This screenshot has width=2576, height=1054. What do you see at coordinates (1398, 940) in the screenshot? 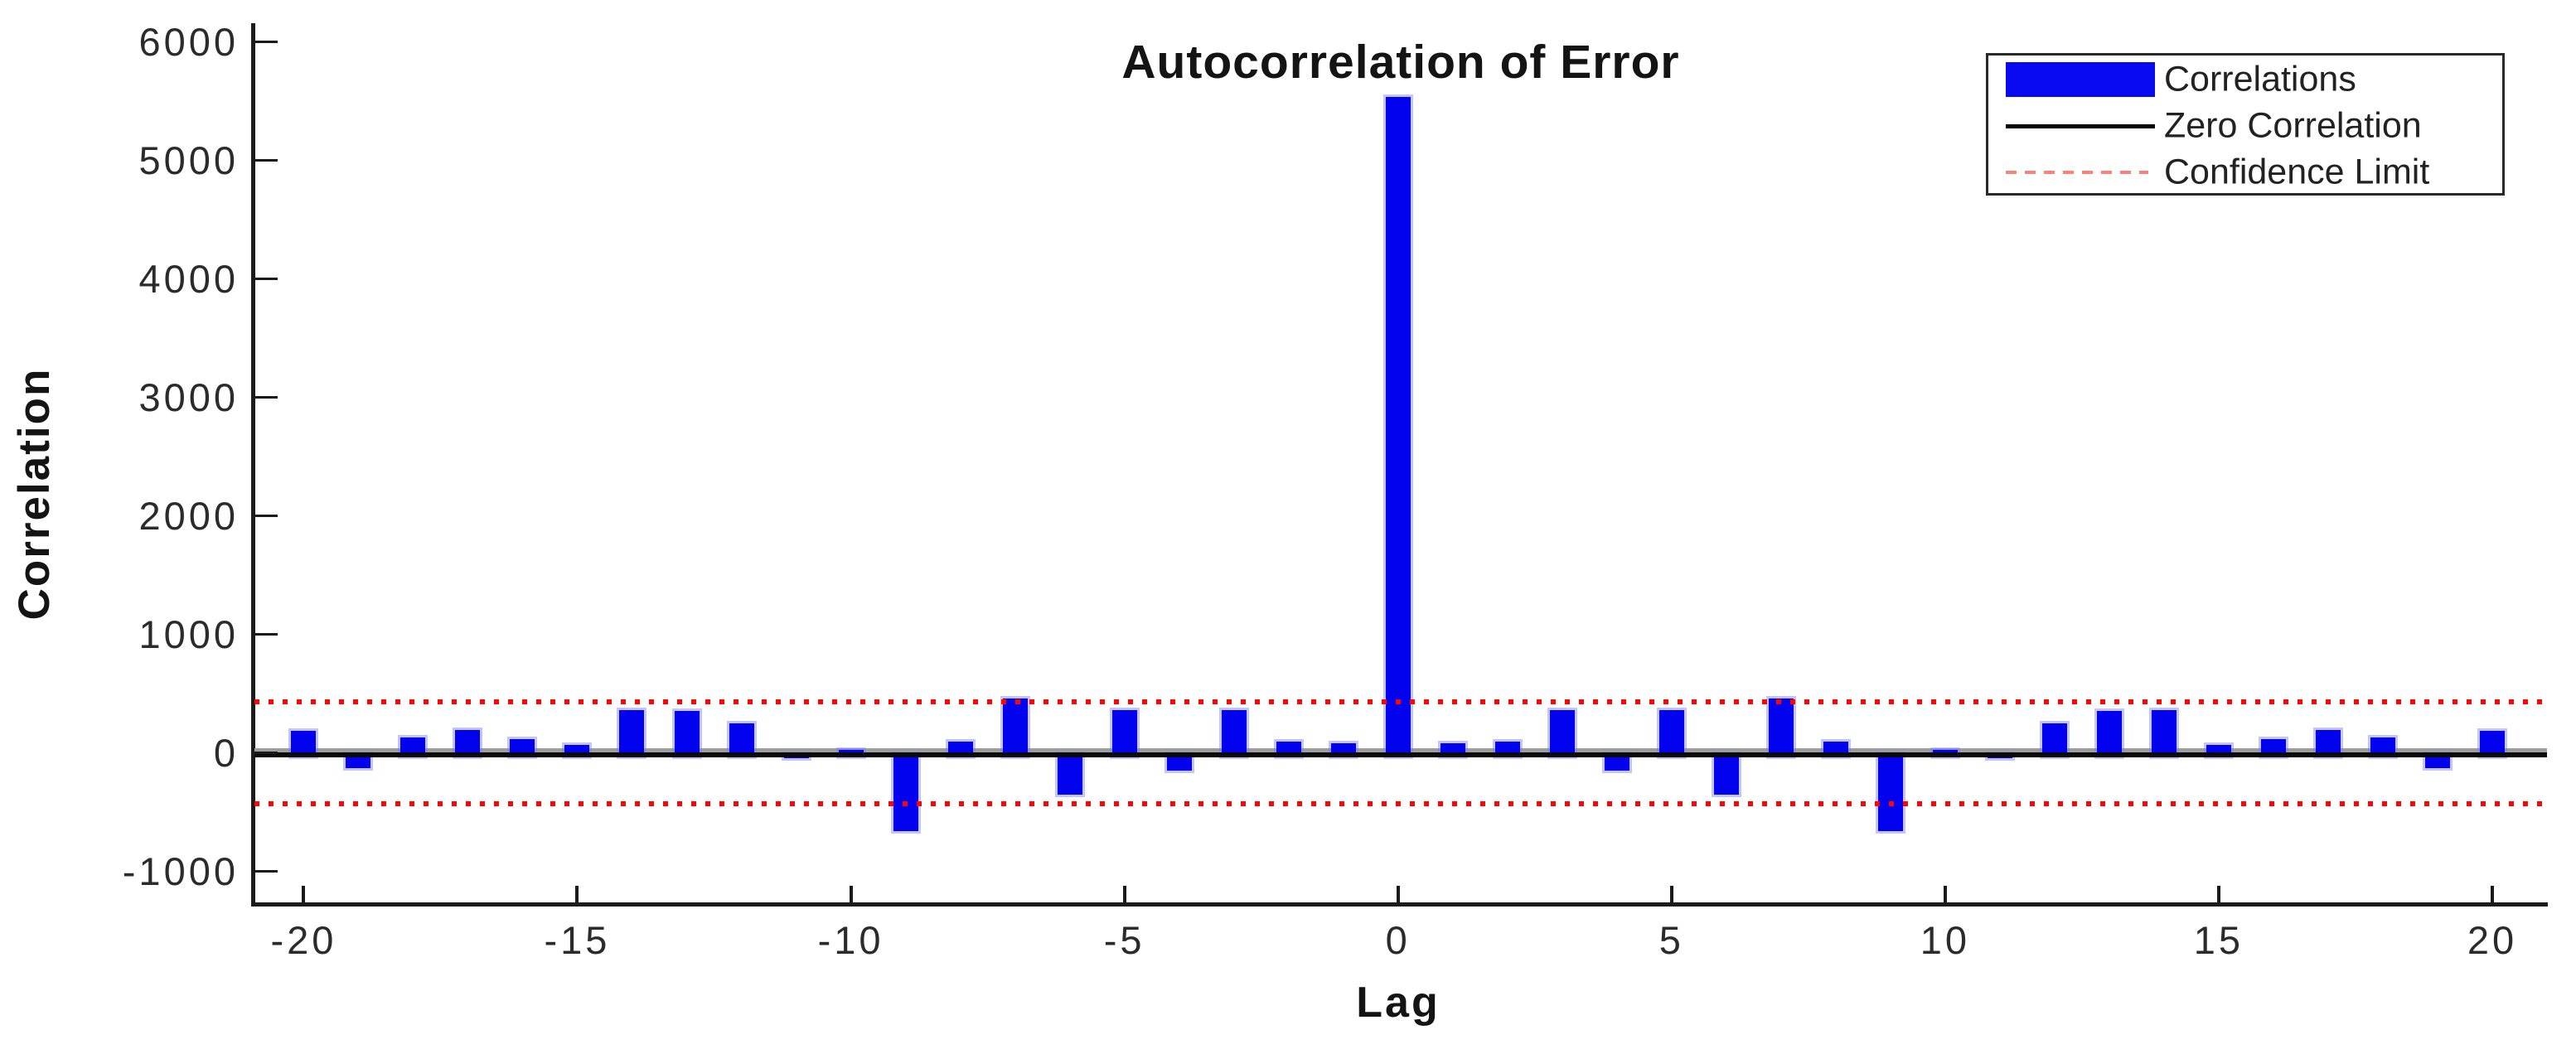
I see `x-tick-label: 0` at bounding box center [1398, 940].